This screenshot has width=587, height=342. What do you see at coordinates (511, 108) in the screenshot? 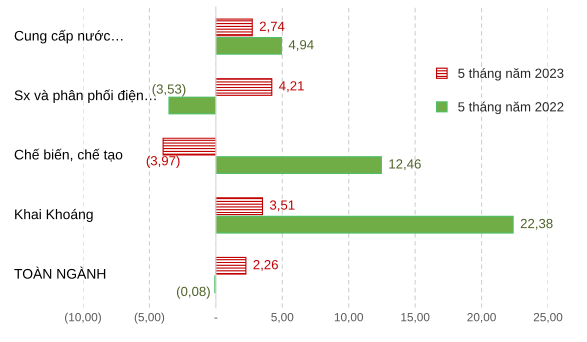
I see `legend-label: 5 tháng năm 2022` at bounding box center [511, 108].